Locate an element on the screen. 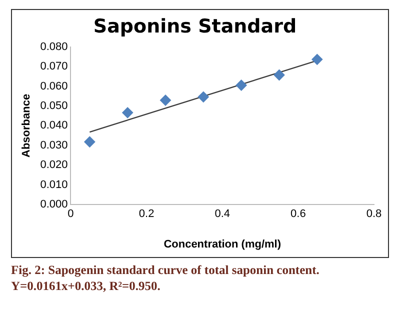  x-axis-title: Concentration (mg/ml) is located at coordinates (223, 244).